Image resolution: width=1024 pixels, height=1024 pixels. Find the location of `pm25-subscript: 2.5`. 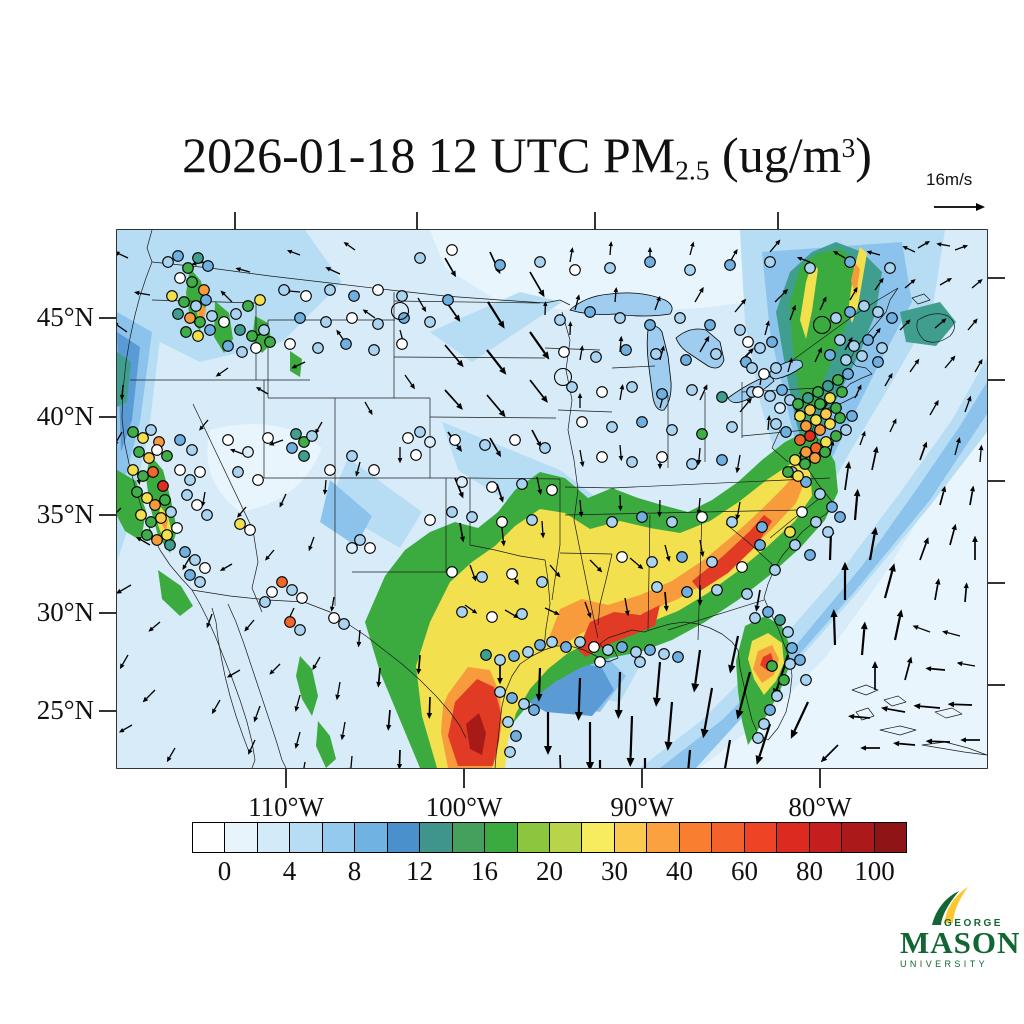

pm25-subscript: 2.5 is located at coordinates (692, 170).